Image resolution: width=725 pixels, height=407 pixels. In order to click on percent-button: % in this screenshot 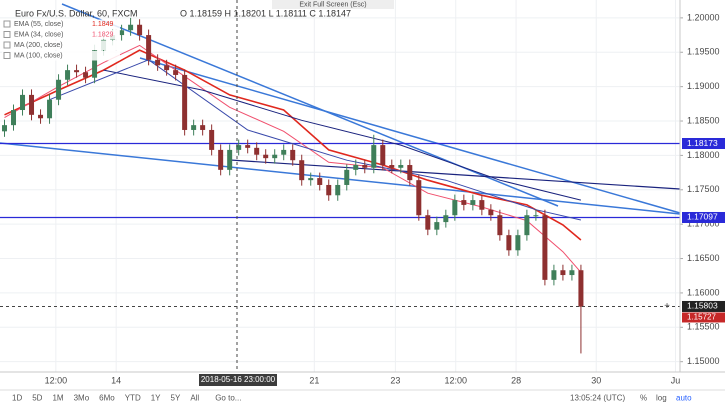, I will do `click(643, 398)`.